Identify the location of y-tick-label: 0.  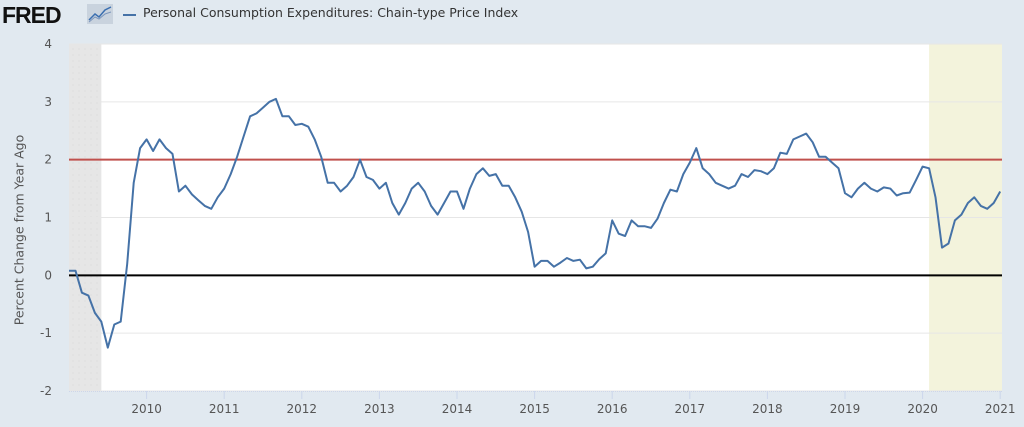
(48, 275).